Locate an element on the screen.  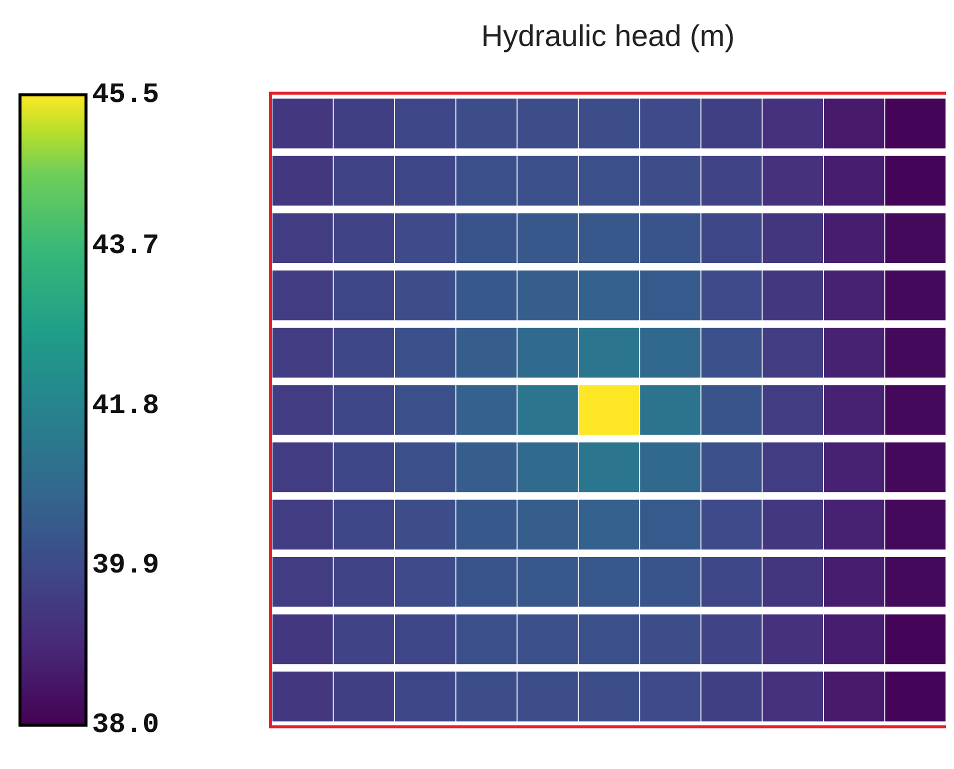
color-bar-label: 38.0 is located at coordinates (126, 726).